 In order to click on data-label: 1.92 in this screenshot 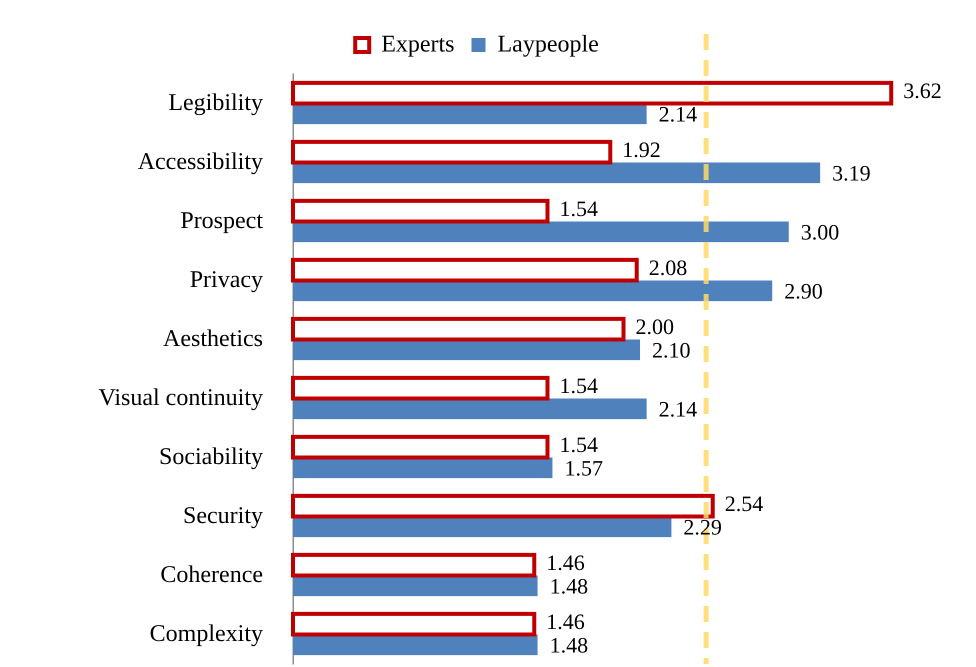, I will do `click(641, 149)`.